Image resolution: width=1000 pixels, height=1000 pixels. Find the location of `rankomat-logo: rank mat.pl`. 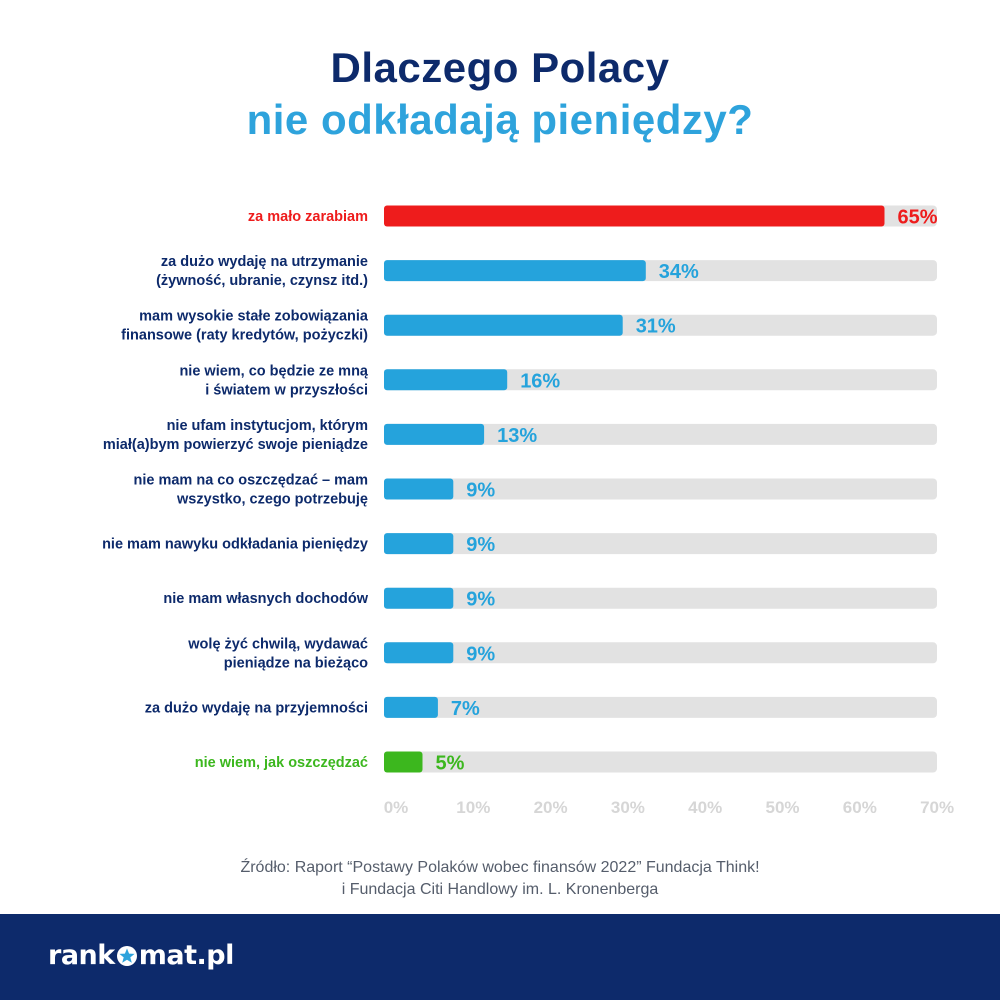

rankomat-logo: rank mat.pl is located at coordinates (141, 955).